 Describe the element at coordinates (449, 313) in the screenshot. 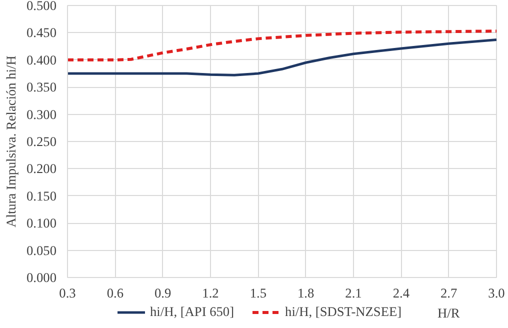

I see `x-axis-title: H/R` at that location.